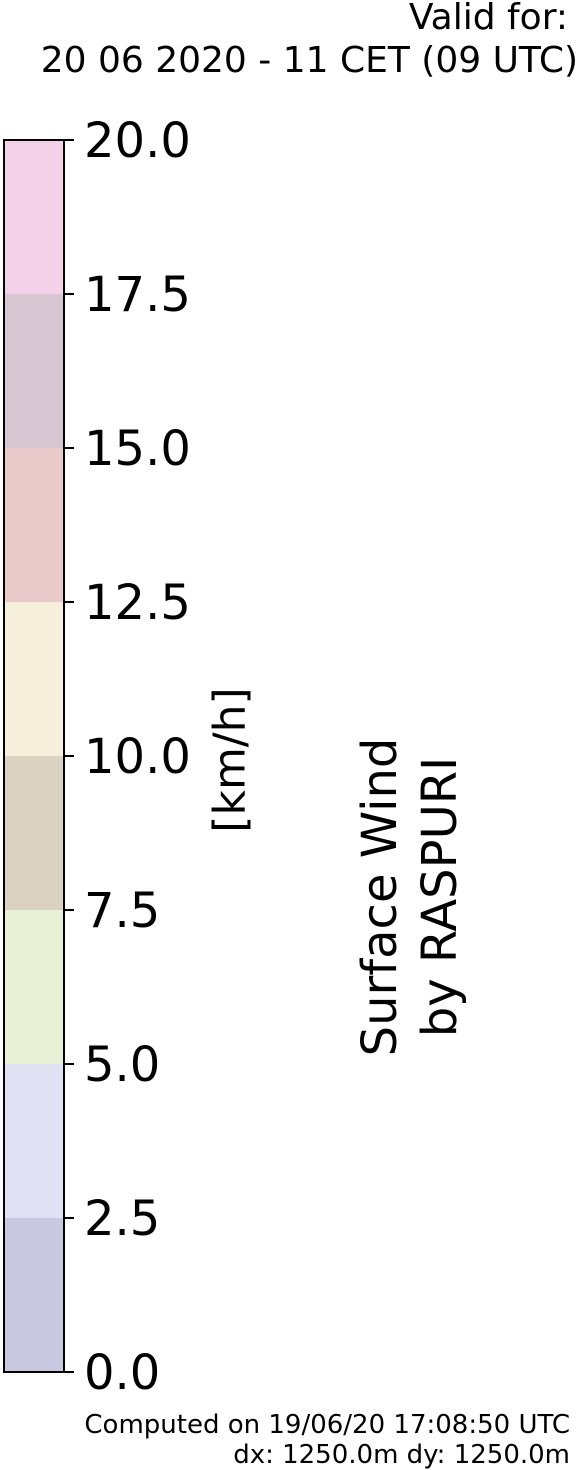  Describe the element at coordinates (440, 897) in the screenshot. I see `chart-subtitle: by RASPURI` at that location.